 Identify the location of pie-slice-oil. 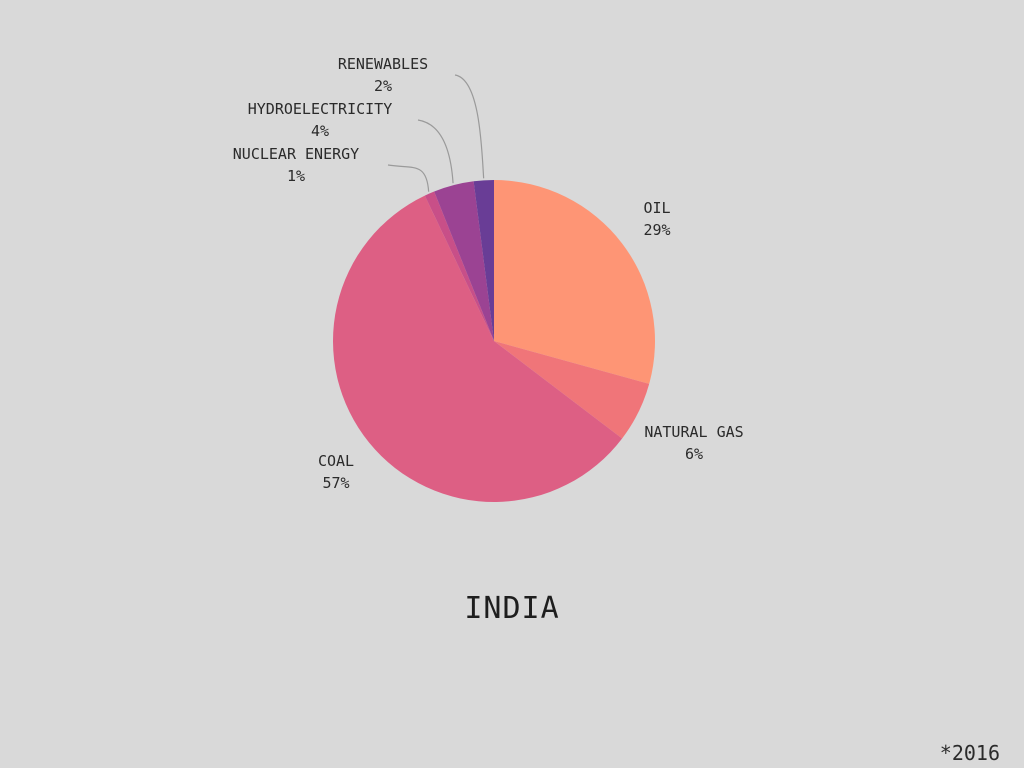
(574, 282).